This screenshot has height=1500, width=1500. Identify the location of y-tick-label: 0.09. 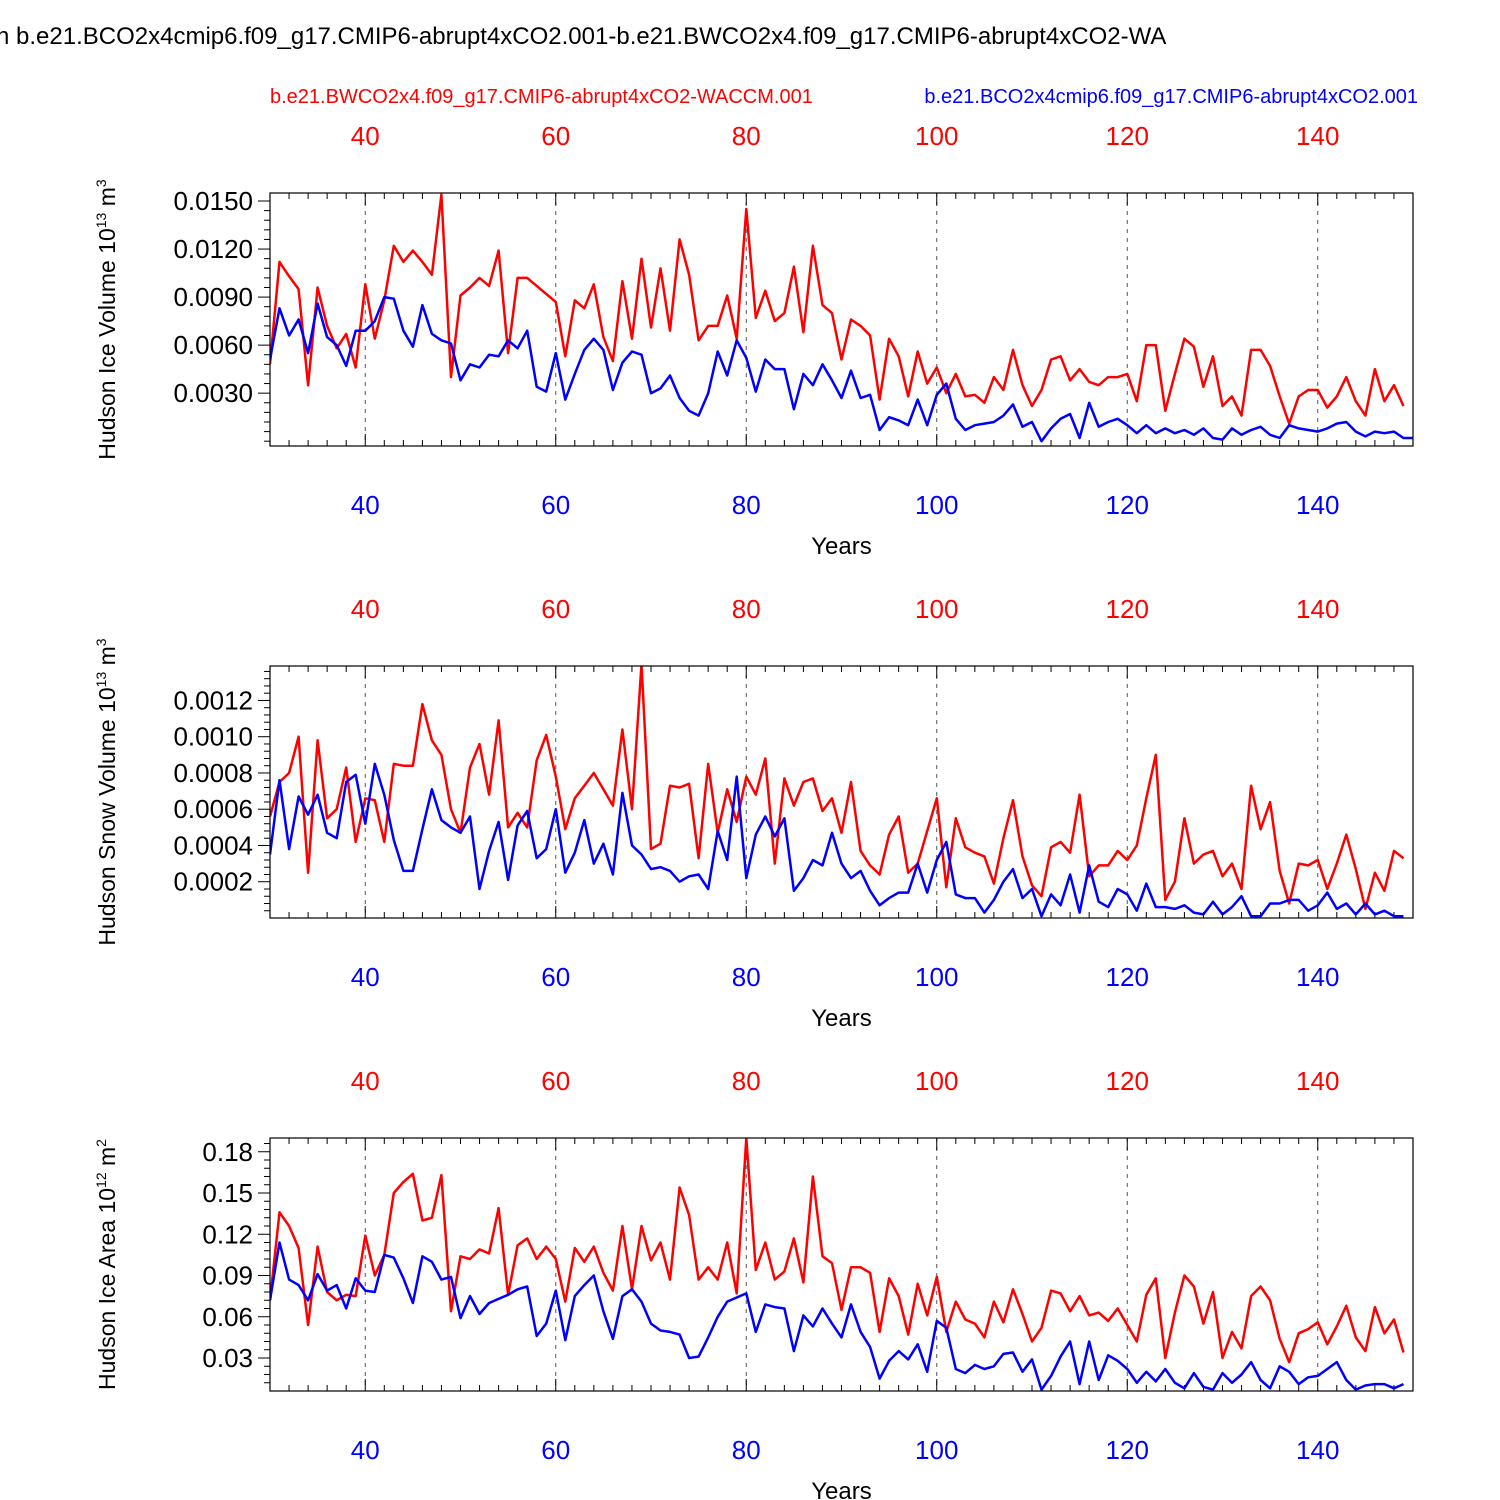
(227, 1276).